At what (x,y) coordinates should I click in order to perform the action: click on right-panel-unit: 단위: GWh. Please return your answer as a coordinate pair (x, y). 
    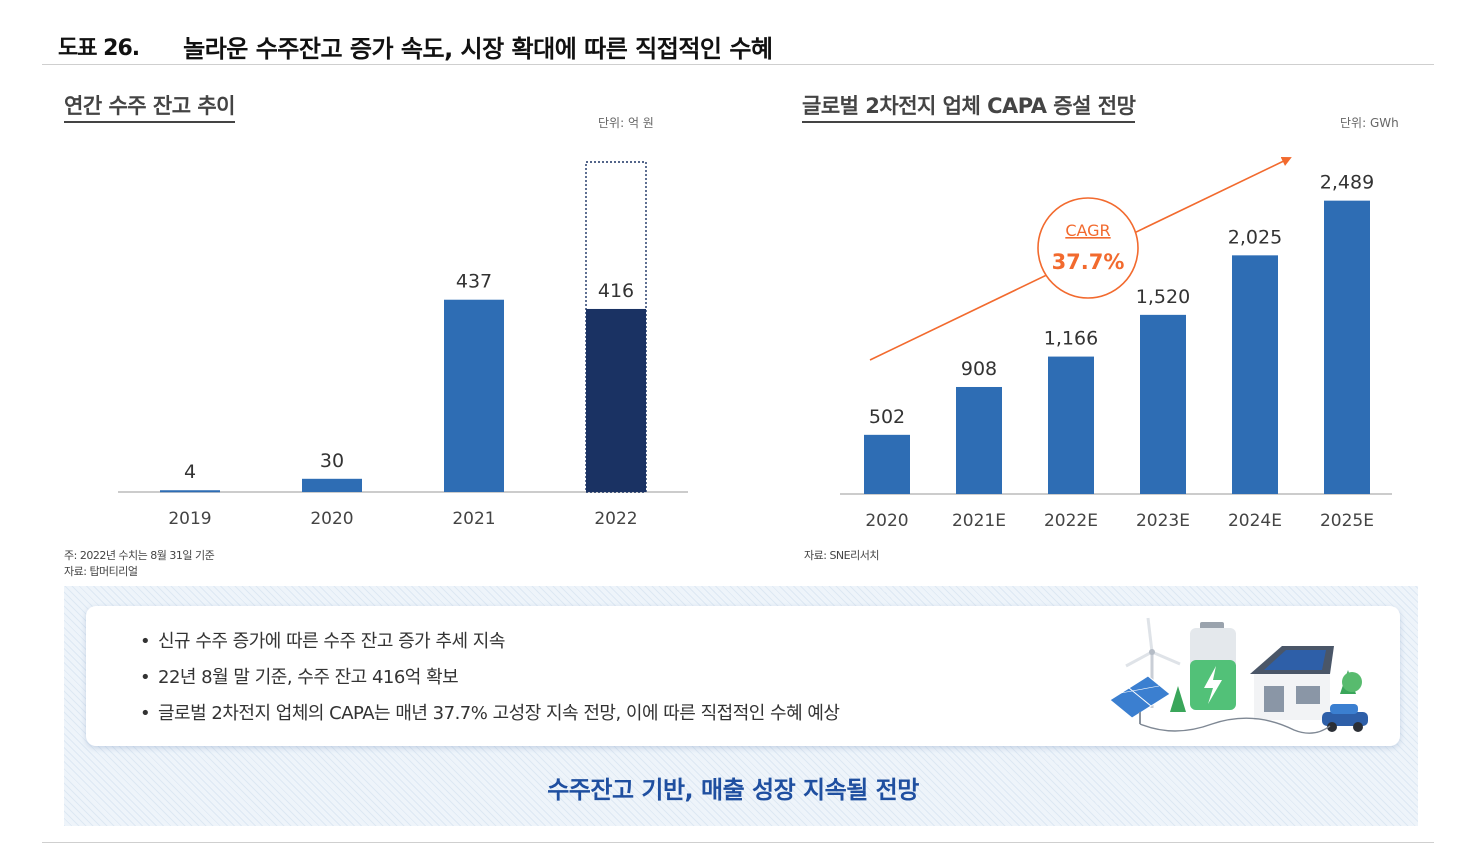
    Looking at the image, I should click on (1369, 123).